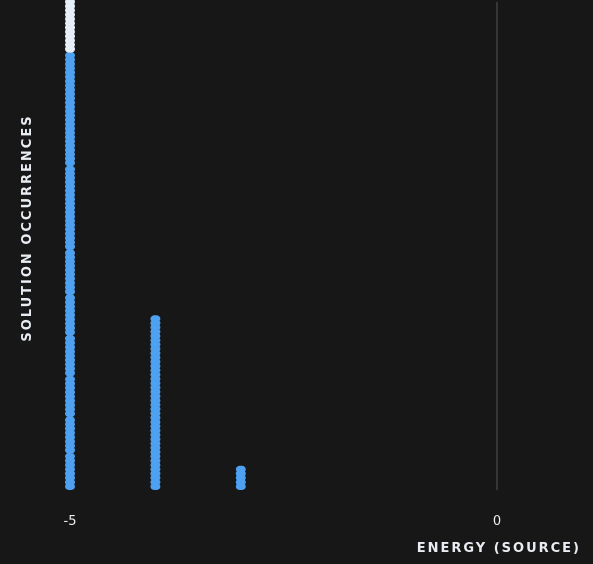 The image size is (593, 564). I want to click on x-axis-ticks: -5 0, so click(283, 521).